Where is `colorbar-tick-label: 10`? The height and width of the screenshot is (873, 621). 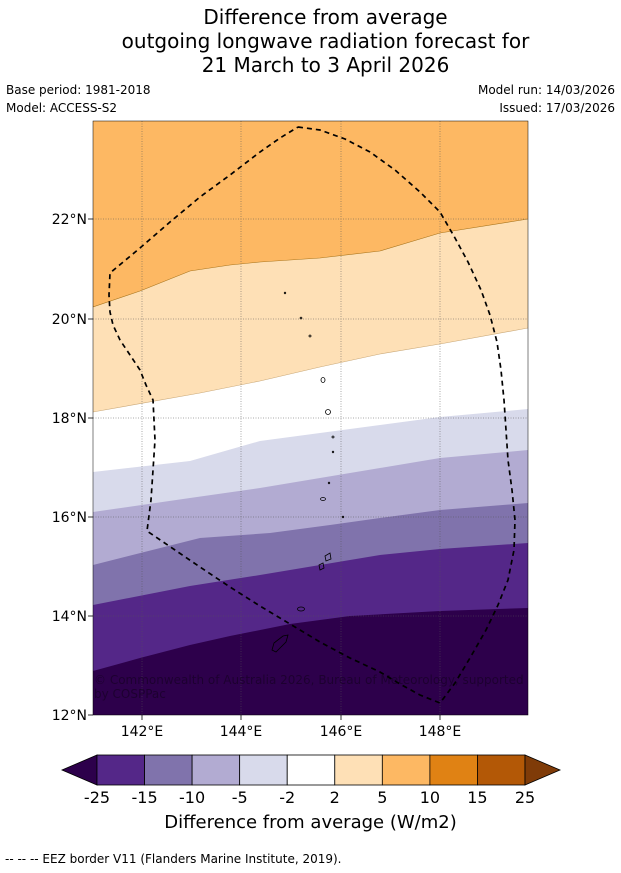 colorbar-tick-label: 10 is located at coordinates (430, 797).